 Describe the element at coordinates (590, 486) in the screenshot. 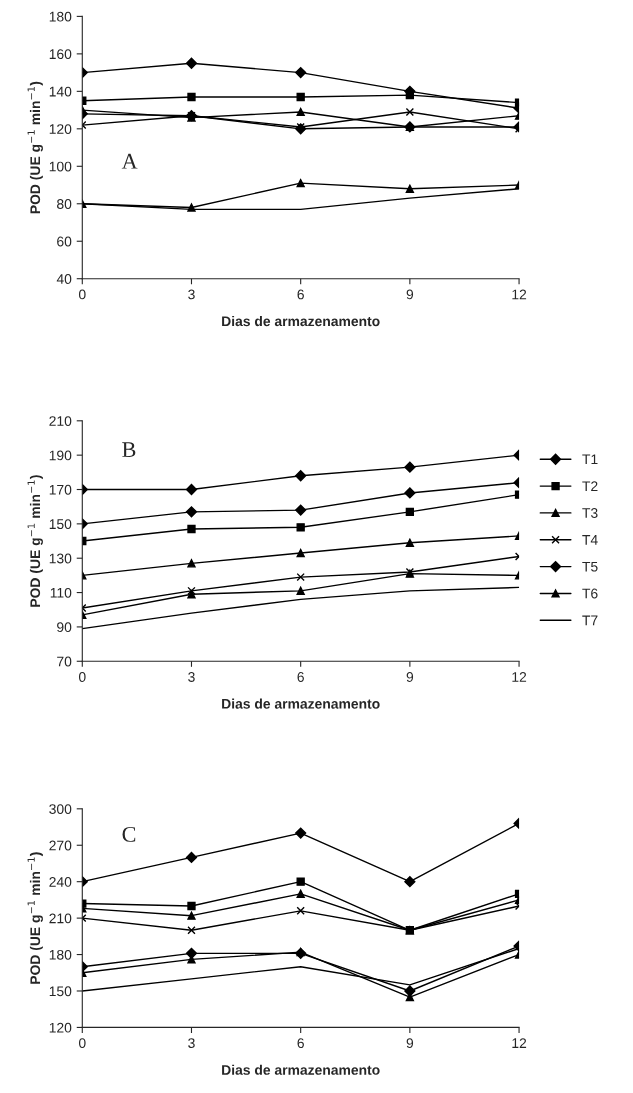

I see `legend-label: T2` at that location.